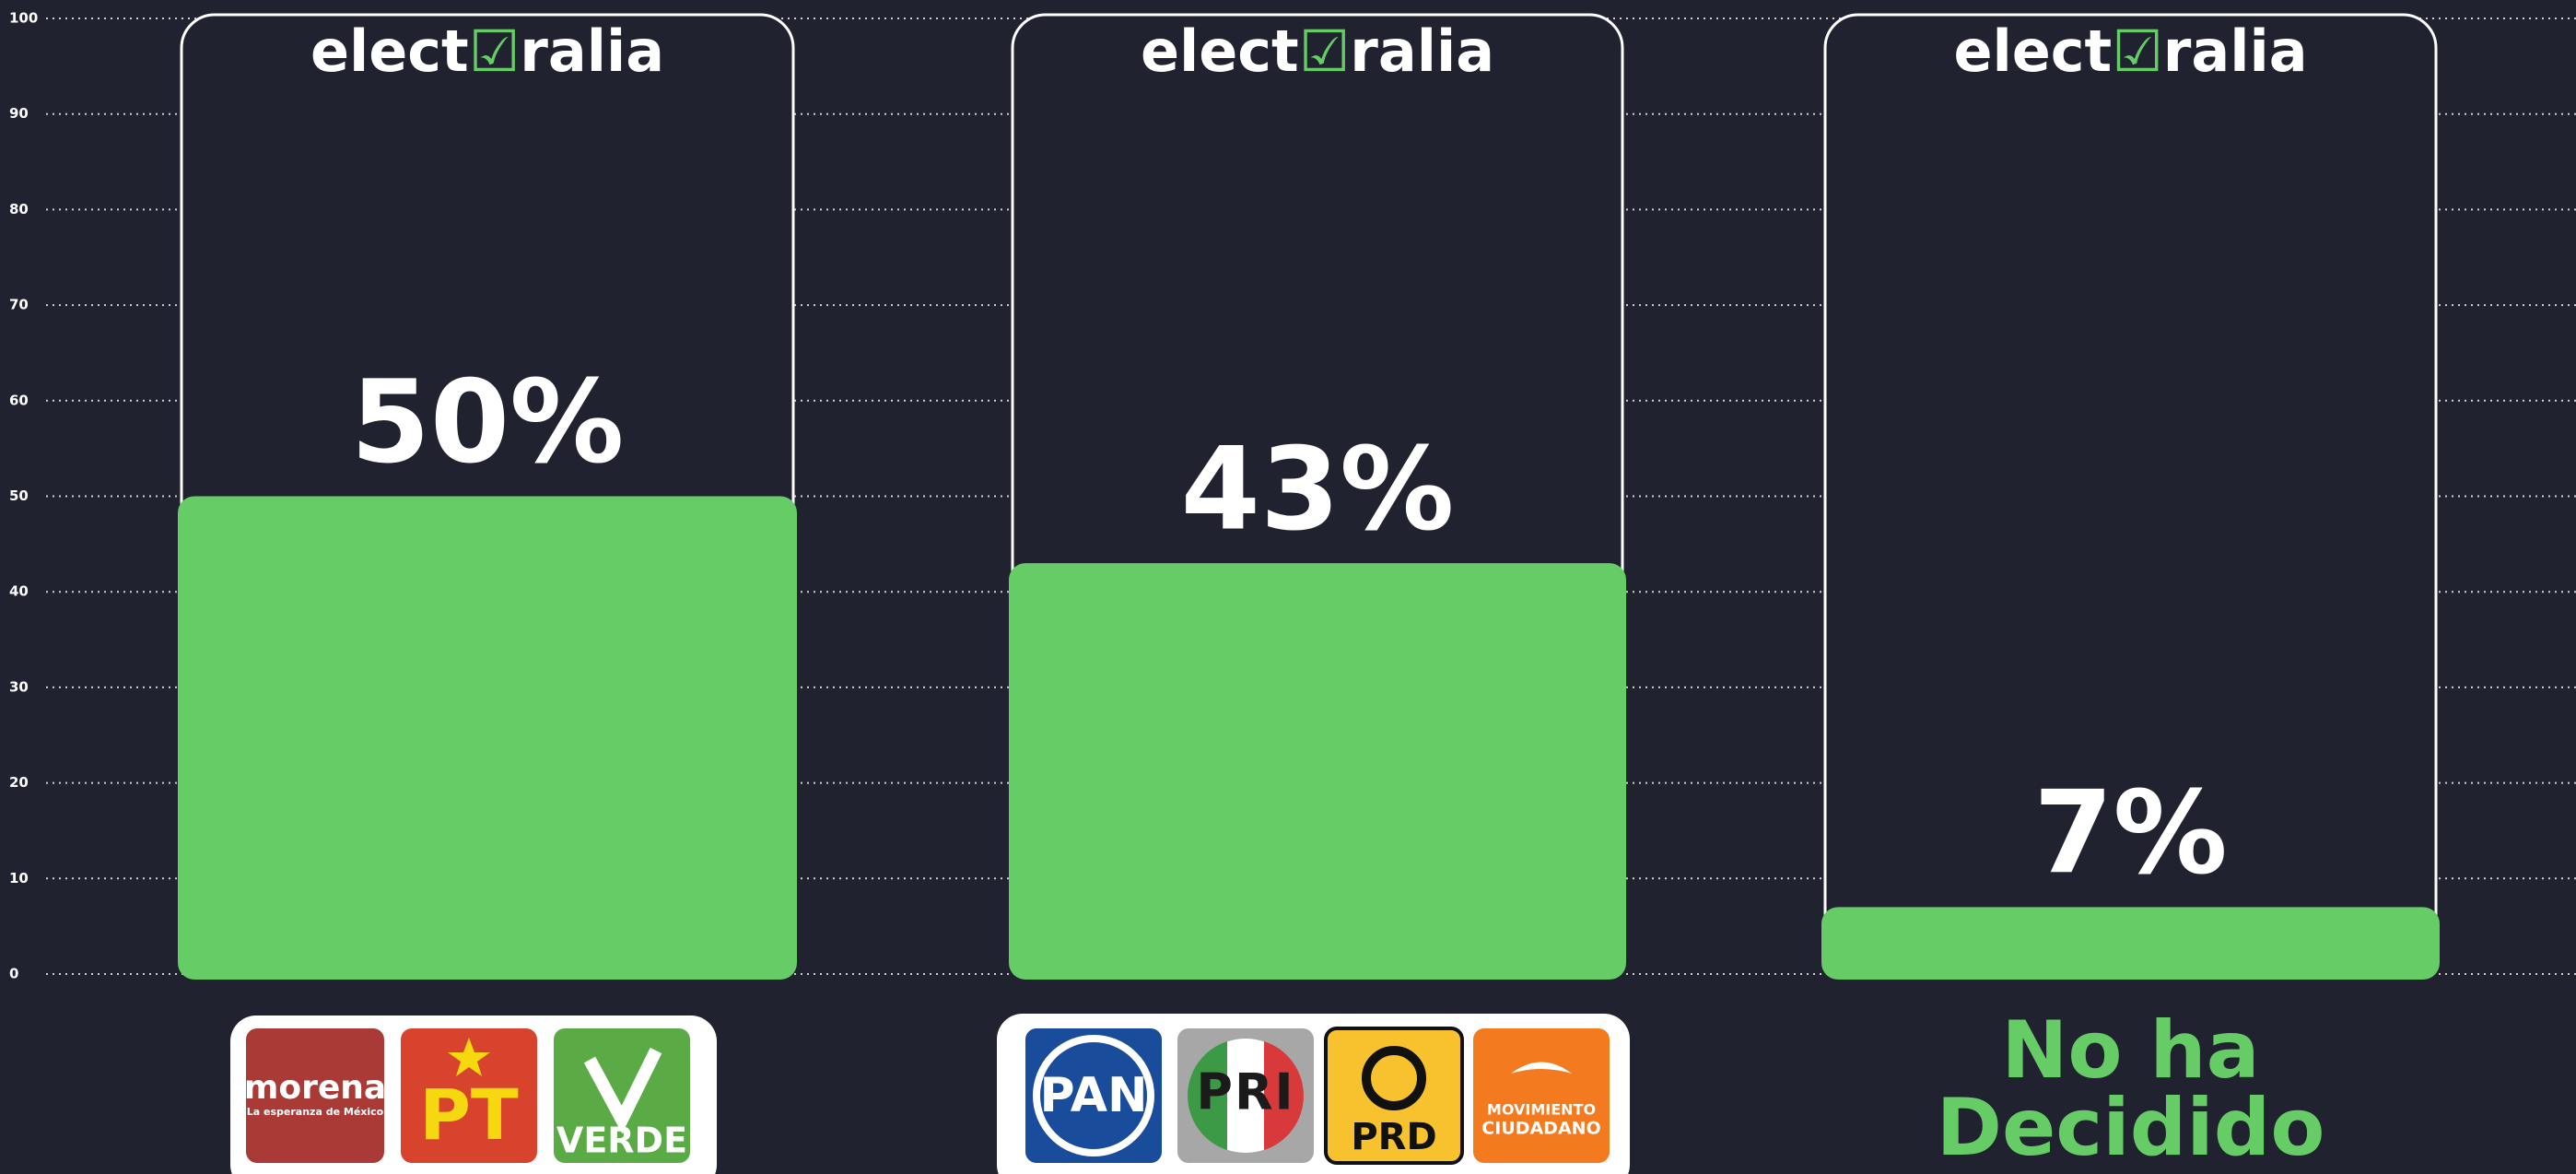 This screenshot has height=1174, width=2576. What do you see at coordinates (488, 423) in the screenshot?
I see `value-label: 50%` at bounding box center [488, 423].